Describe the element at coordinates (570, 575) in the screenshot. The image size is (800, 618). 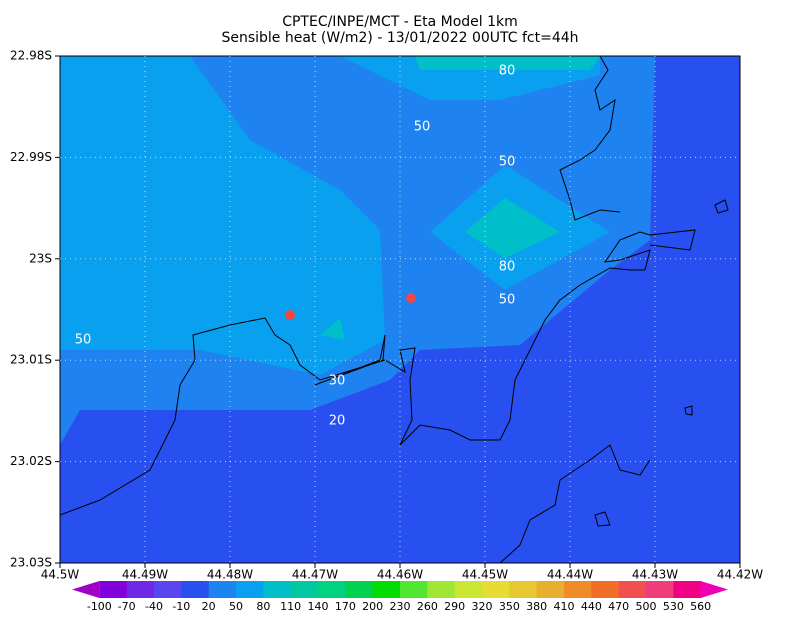
I see `lon-label: 44.44W` at that location.